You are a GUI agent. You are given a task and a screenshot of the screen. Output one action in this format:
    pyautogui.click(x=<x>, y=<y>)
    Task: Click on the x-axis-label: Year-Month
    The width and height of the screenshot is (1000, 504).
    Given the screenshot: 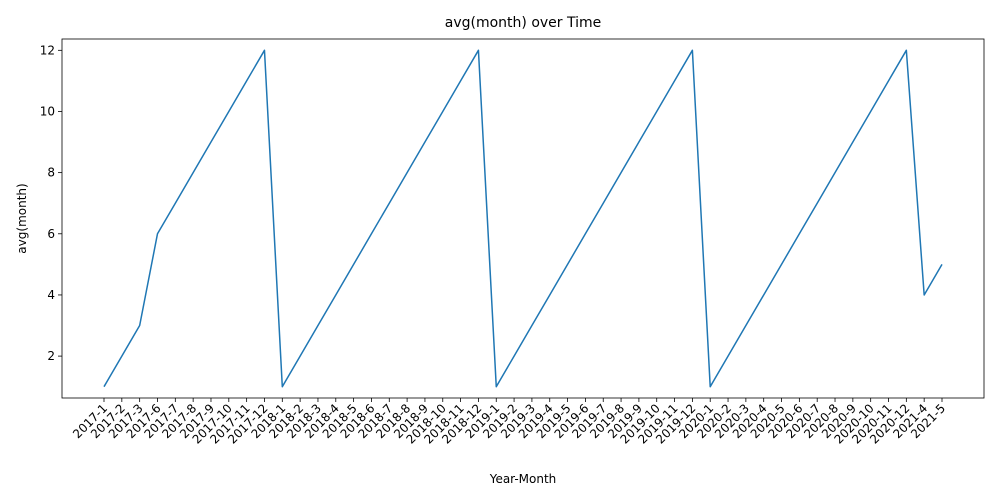 What is the action you would take?
    pyautogui.click(x=523, y=479)
    